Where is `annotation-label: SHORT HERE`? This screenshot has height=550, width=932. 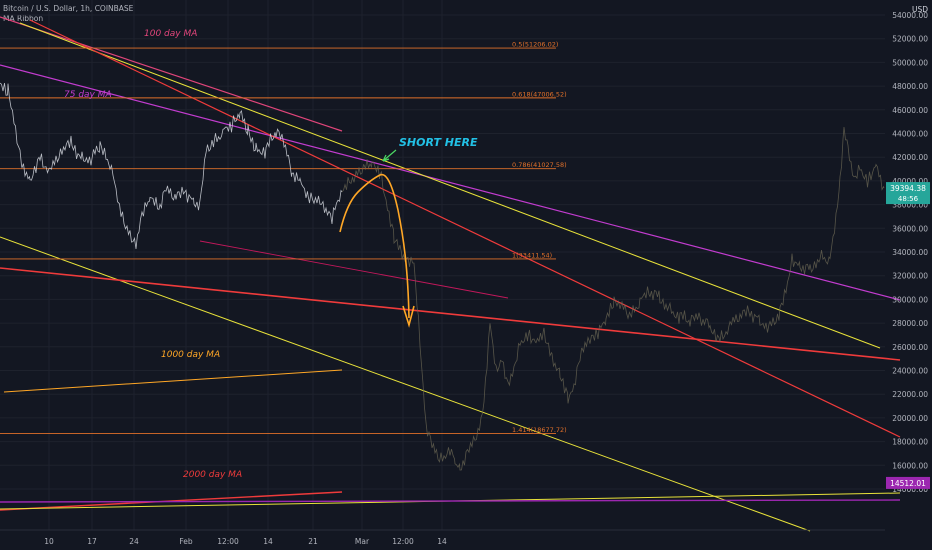
annotation-label: SHORT HERE is located at coordinates (438, 142).